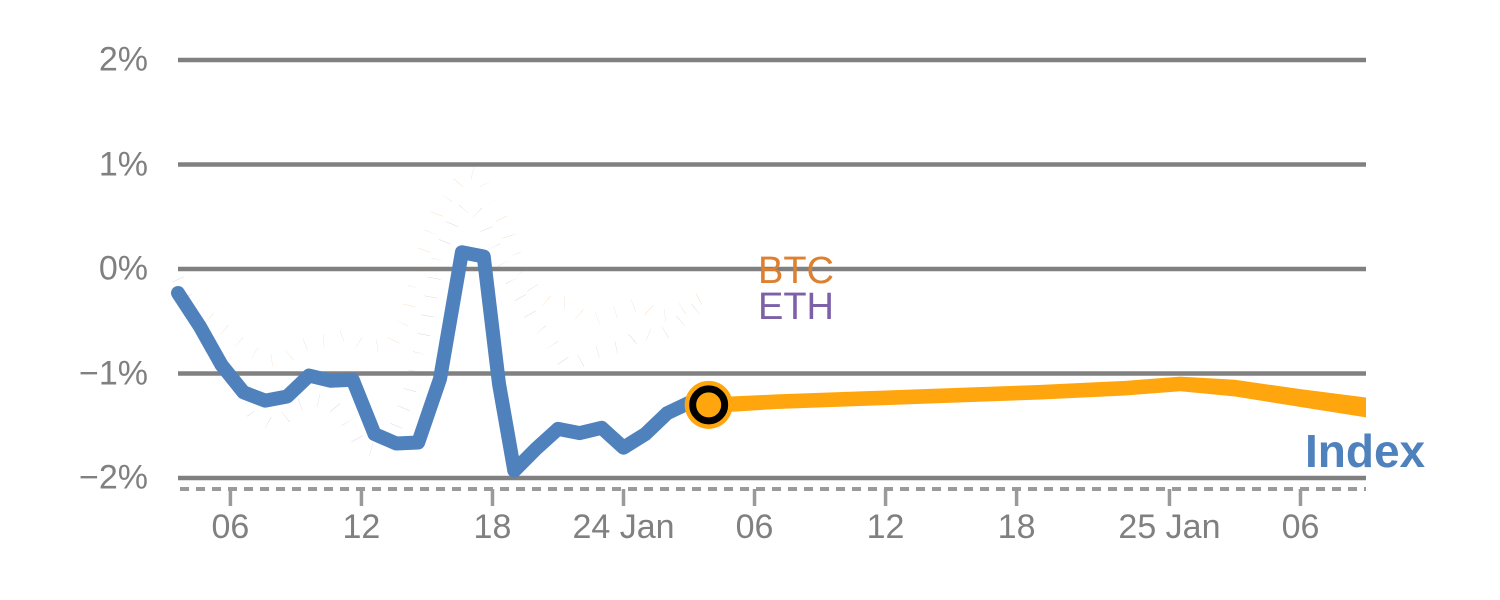 Image resolution: width=1500 pixels, height=600 pixels. Describe the element at coordinates (796, 307) in the screenshot. I see `series-label-eth: ETH` at that location.